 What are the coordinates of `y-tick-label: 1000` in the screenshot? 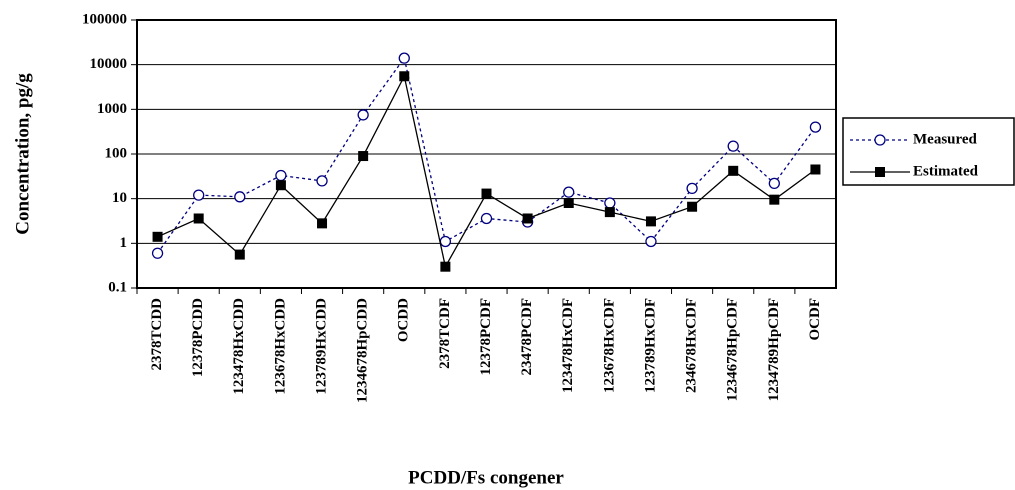 It's located at (112, 109).